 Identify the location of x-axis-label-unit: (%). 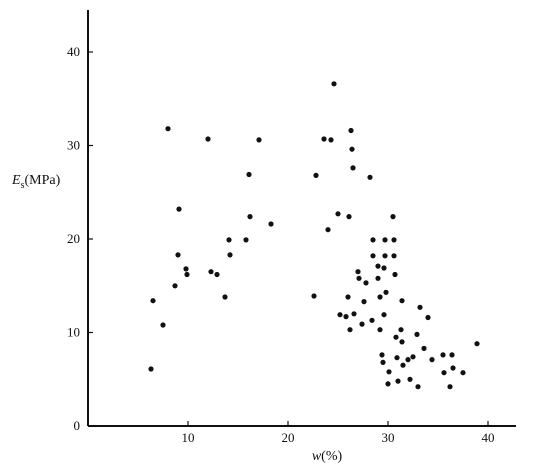
(331, 456).